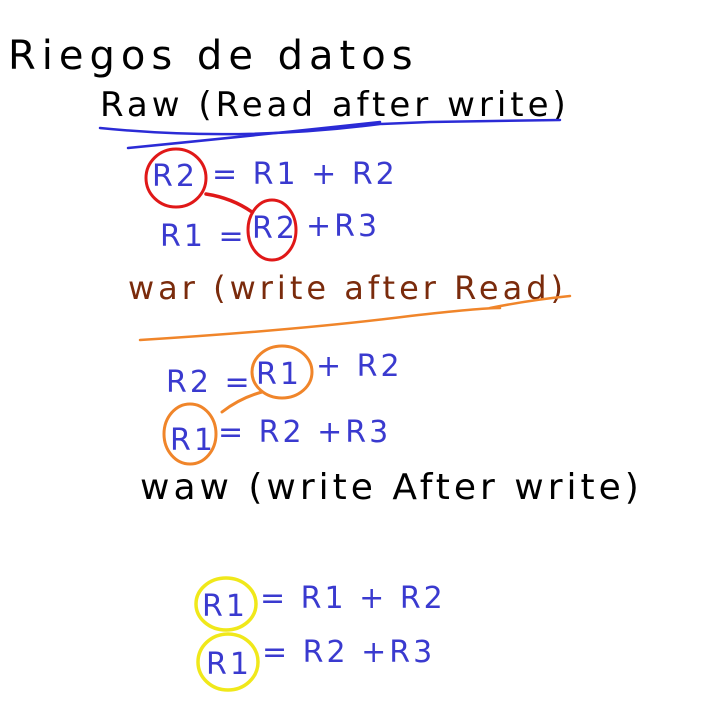  What do you see at coordinates (335, 105) in the screenshot?
I see `raw-heading: Raw (Read after write)` at bounding box center [335, 105].